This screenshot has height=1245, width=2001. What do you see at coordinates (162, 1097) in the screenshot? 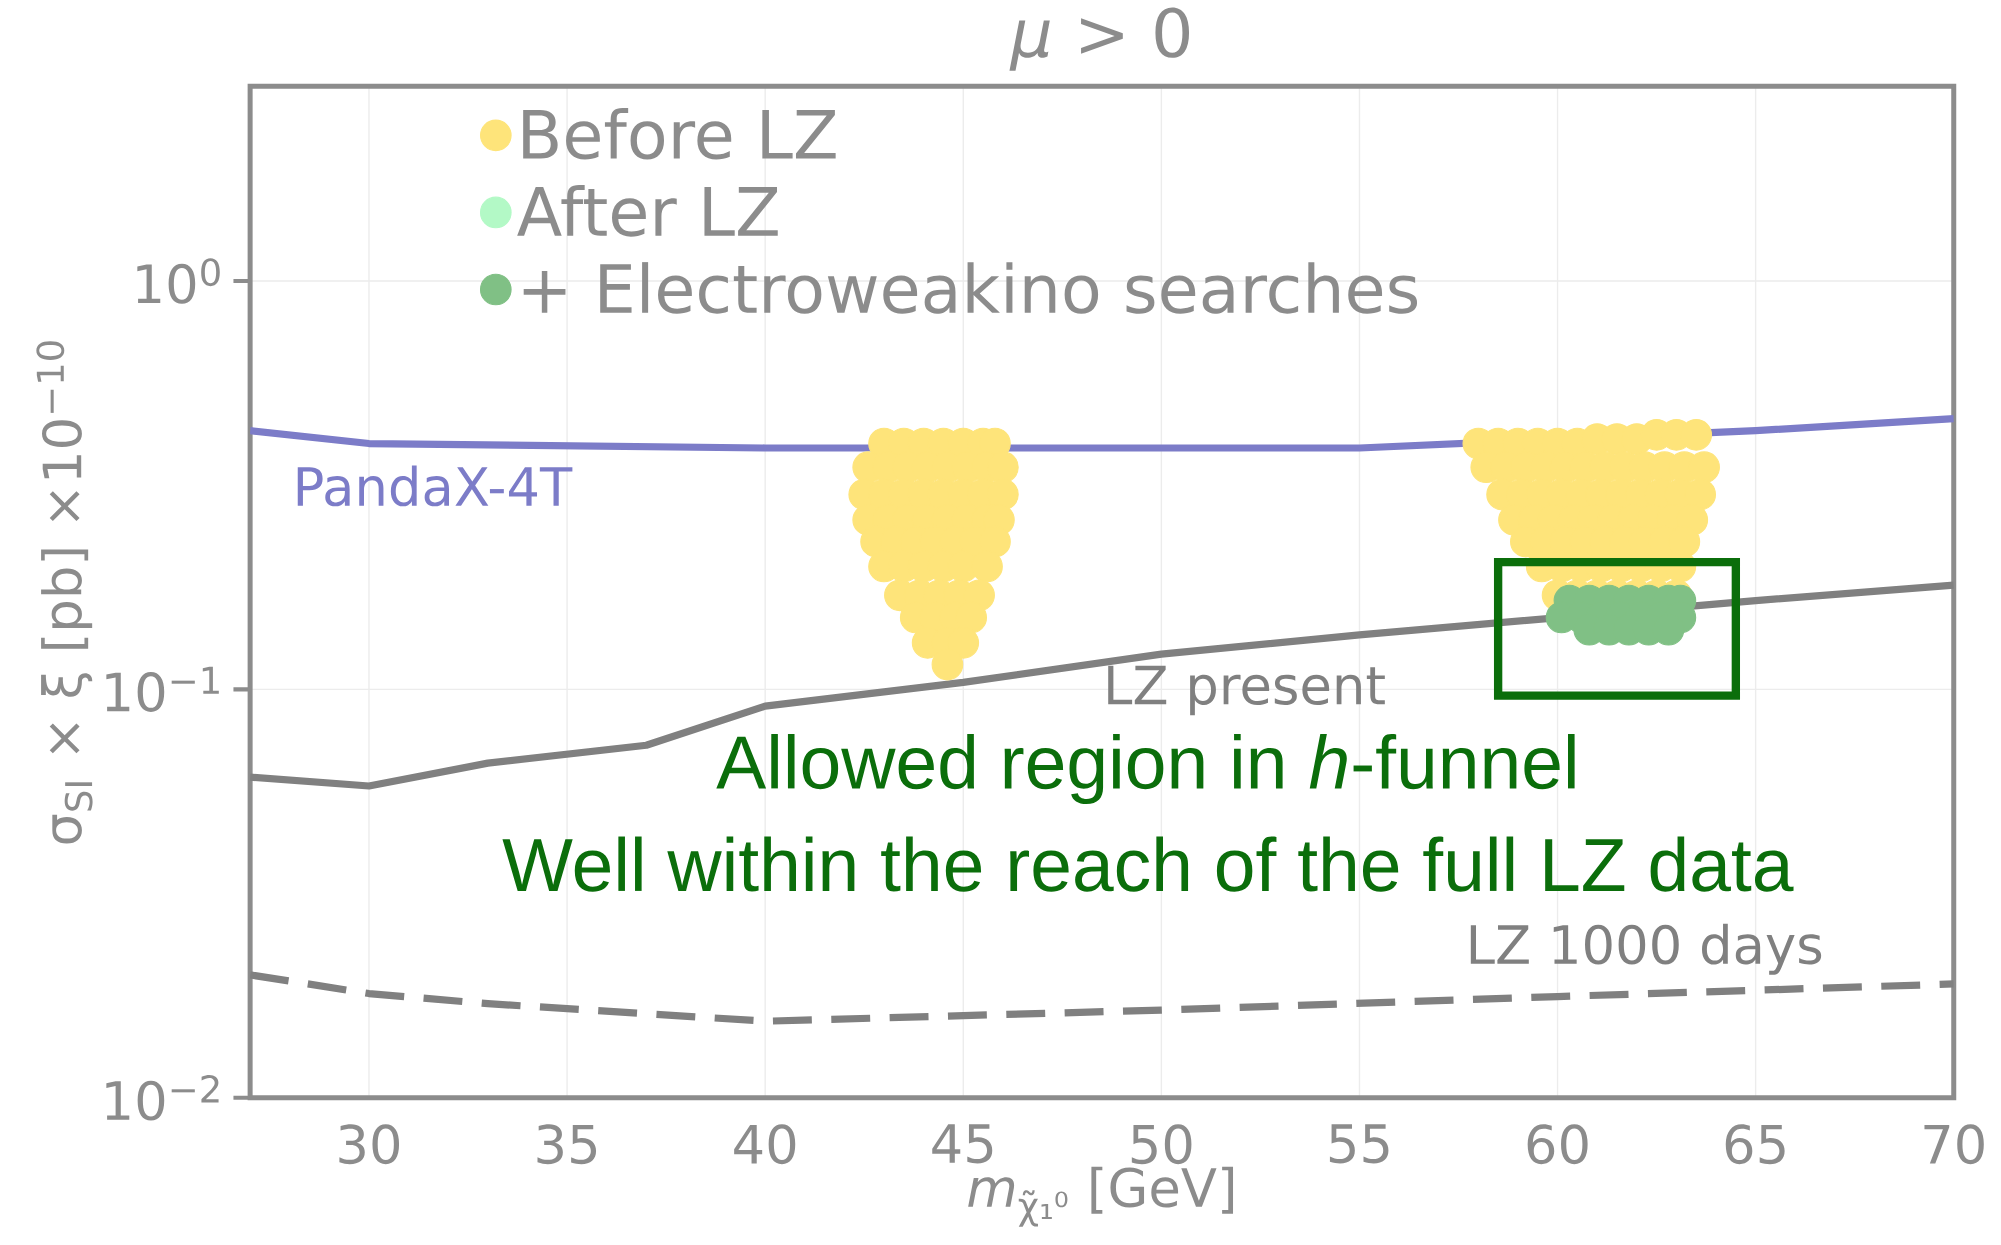
I see `y-tick-label: 10$^{−2}$` at bounding box center [162, 1097].